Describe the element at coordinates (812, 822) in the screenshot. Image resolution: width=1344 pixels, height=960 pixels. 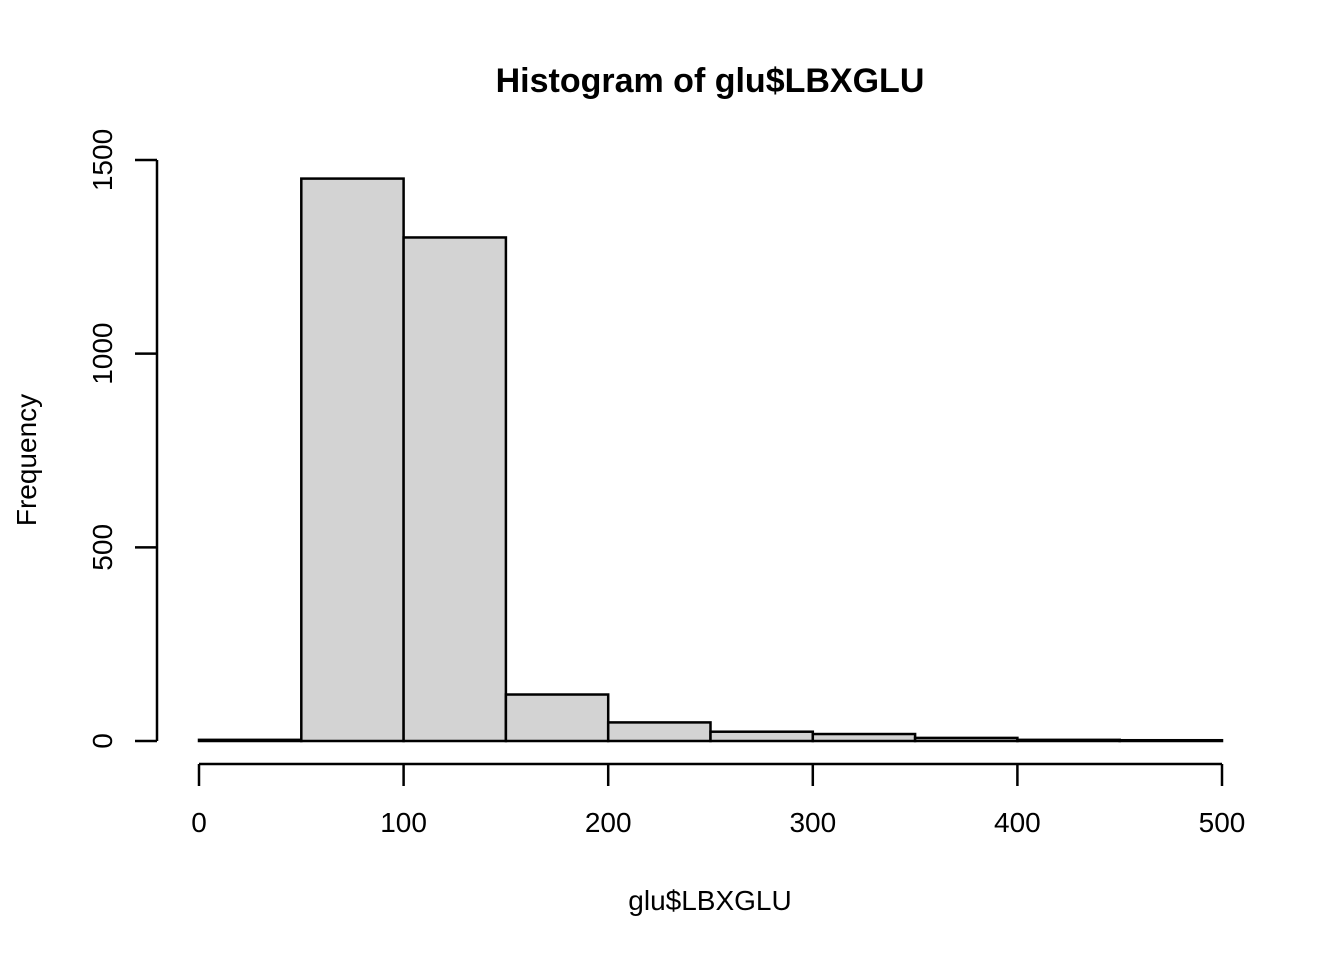
I see `x-tick-label: 300` at that location.